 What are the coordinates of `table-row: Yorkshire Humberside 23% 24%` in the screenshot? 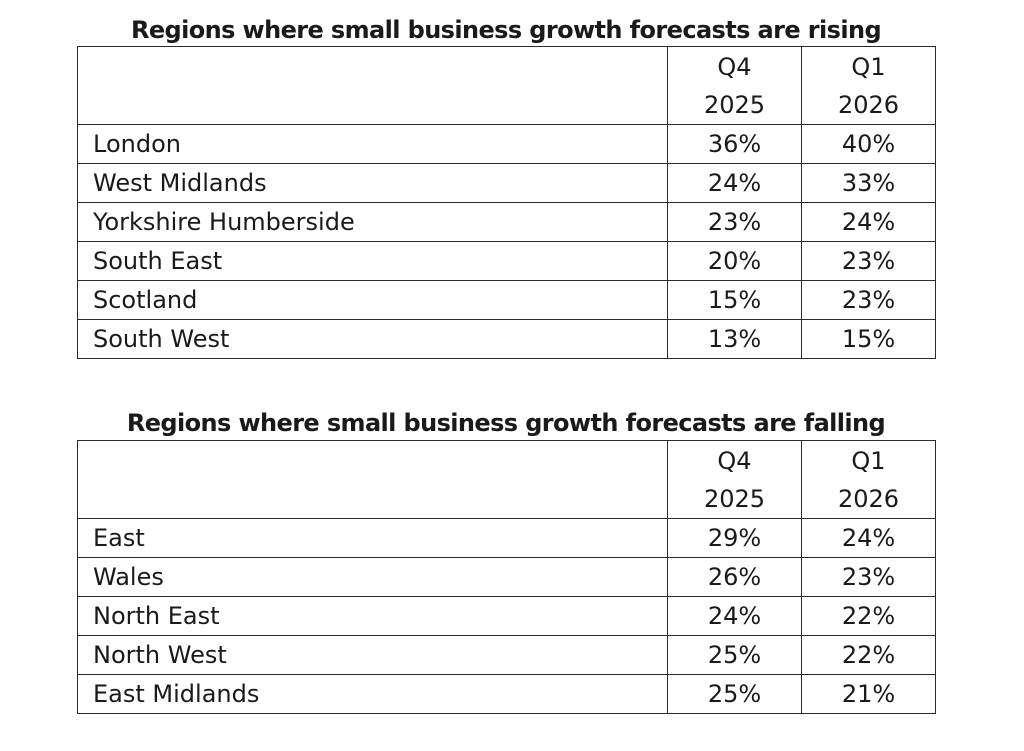 It's located at (506, 222).